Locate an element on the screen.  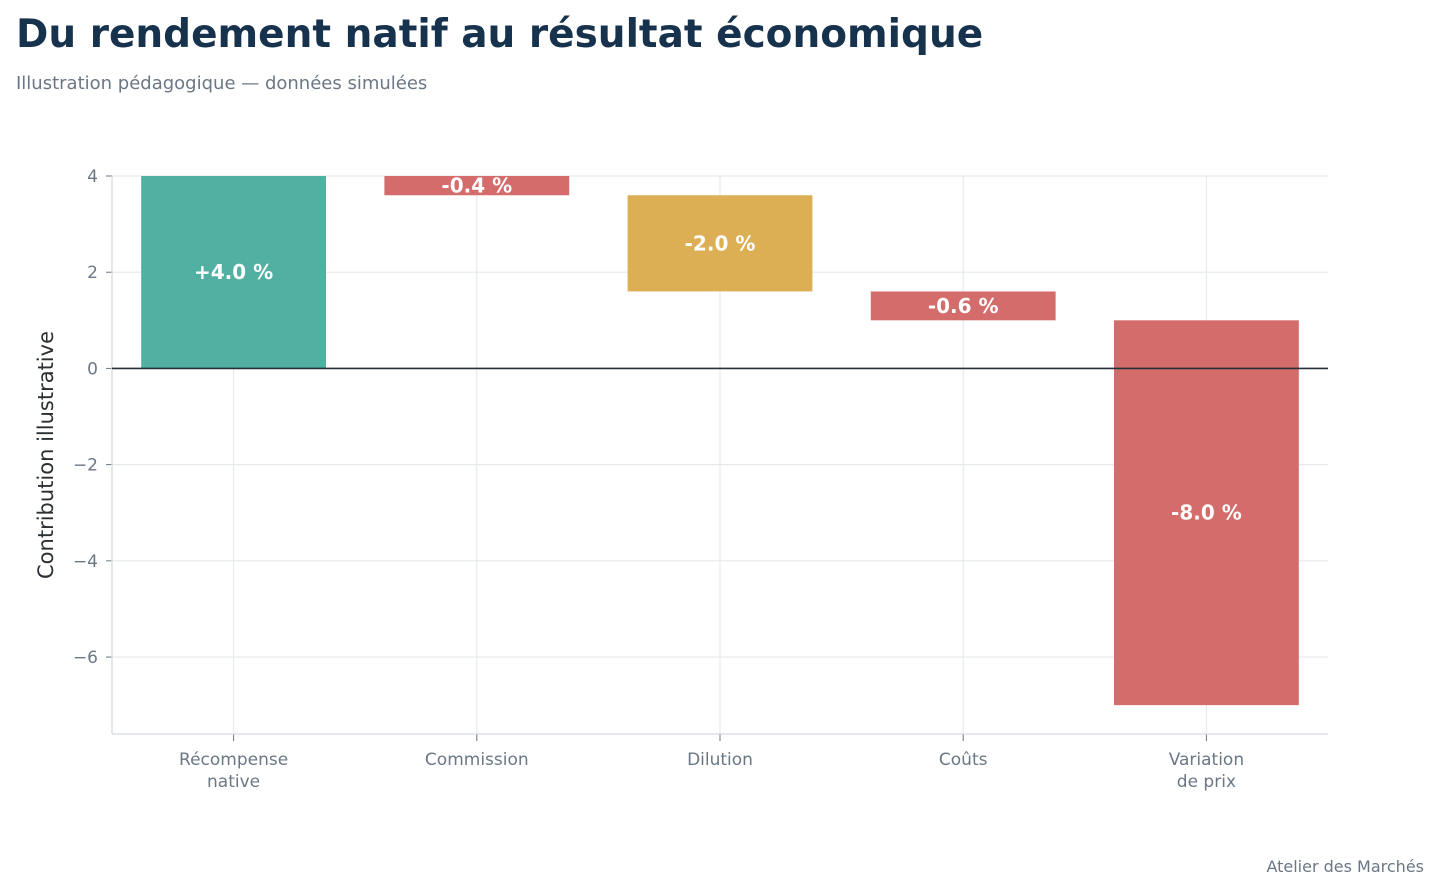
y-tick-label: 0 is located at coordinates (92, 369).